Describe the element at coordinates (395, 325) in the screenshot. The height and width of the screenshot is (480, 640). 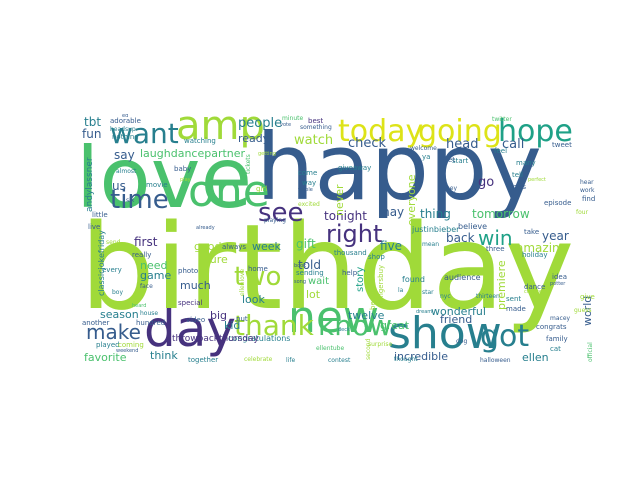
I see `word-great: great` at that location.